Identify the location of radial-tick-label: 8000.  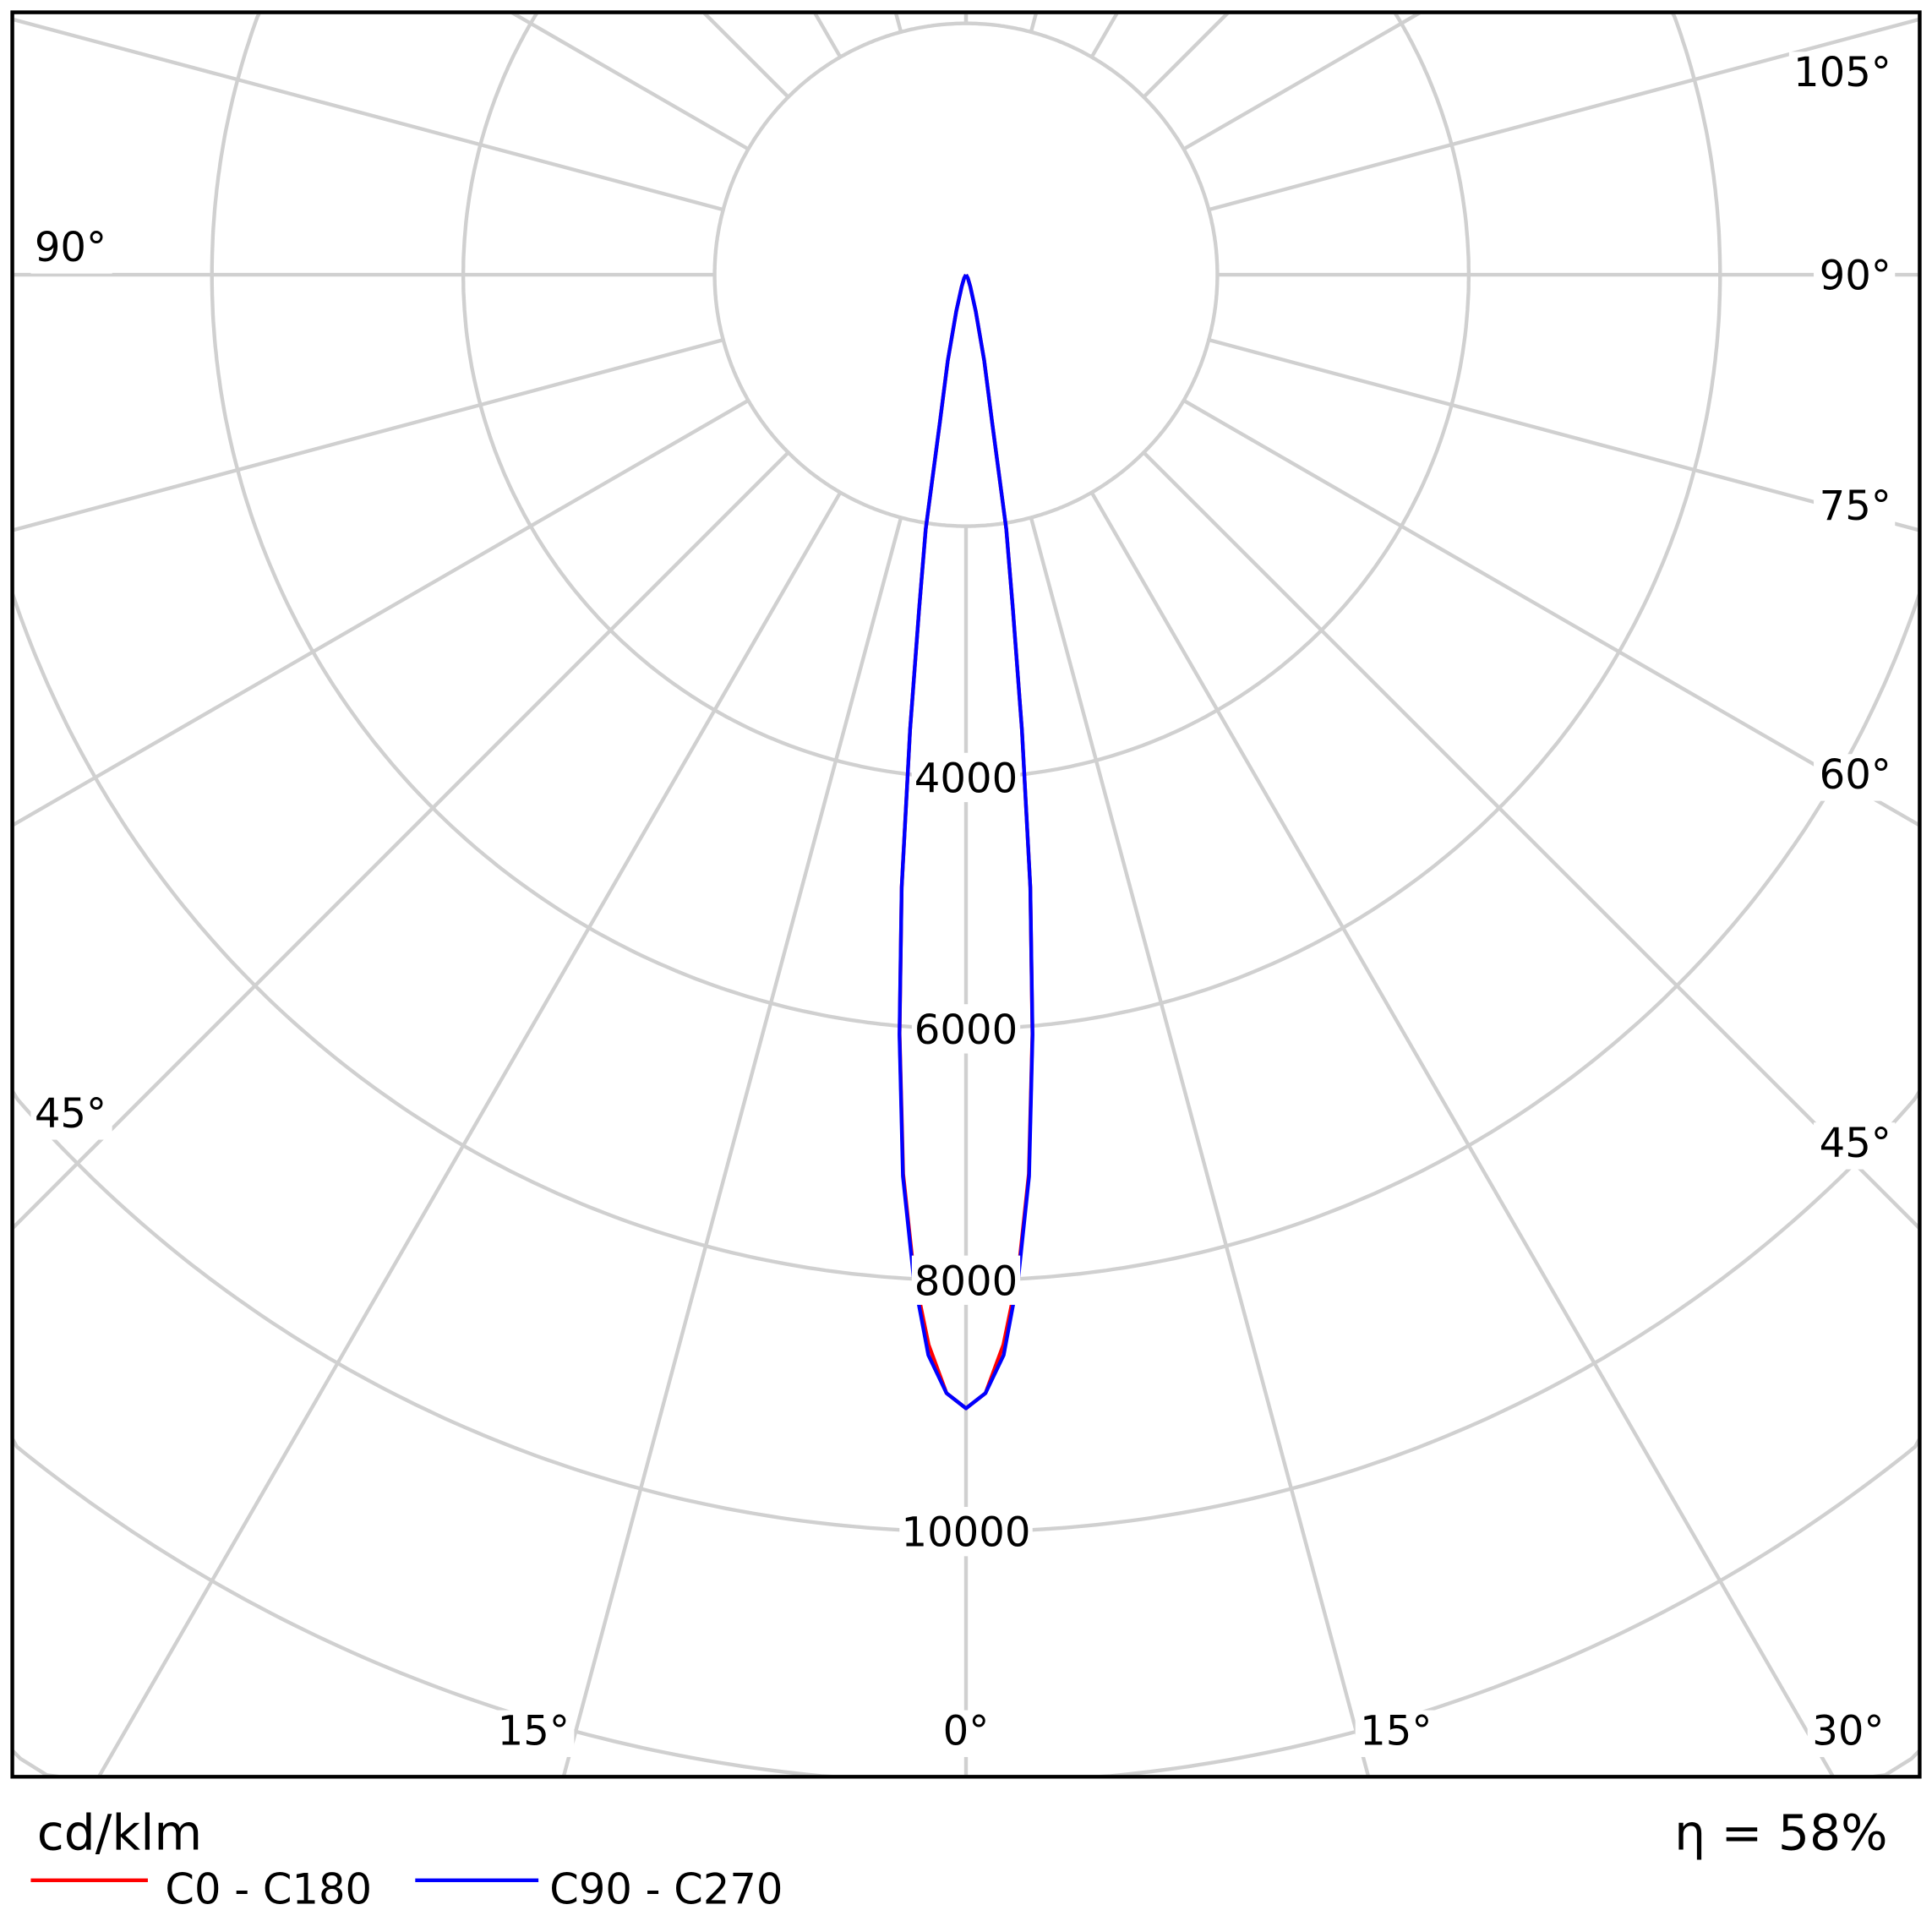
(966, 1281).